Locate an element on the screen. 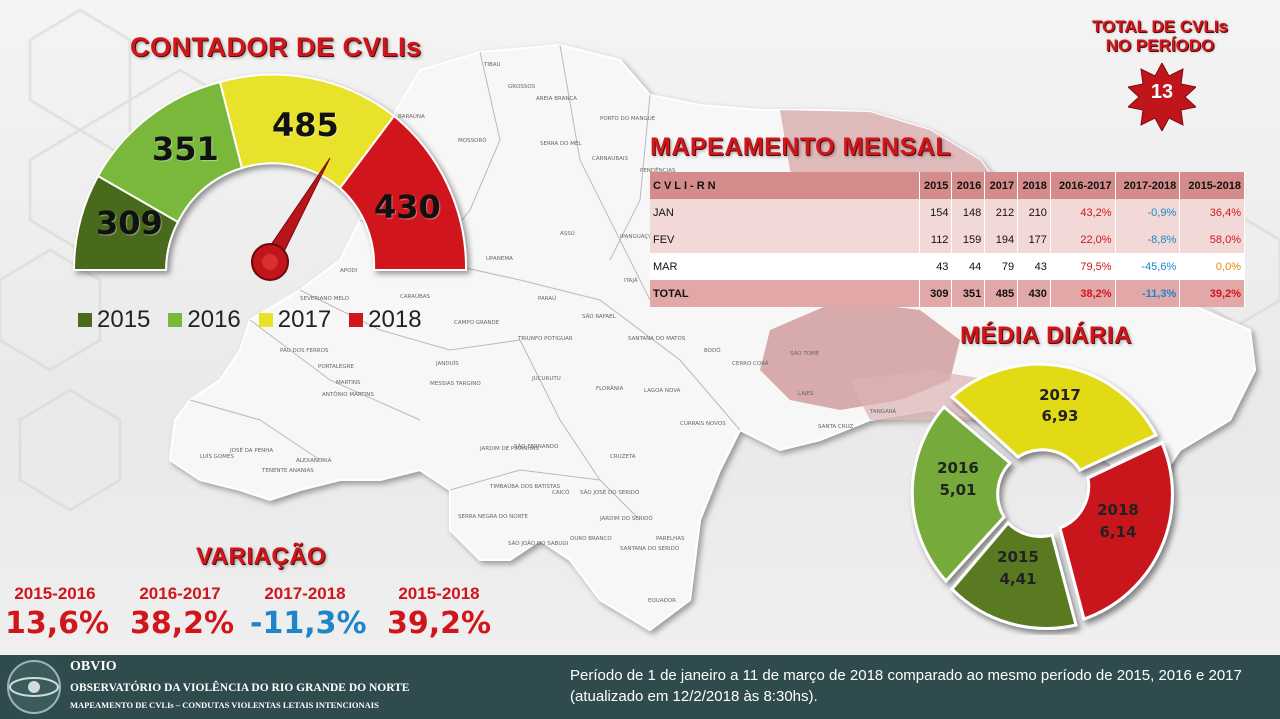  table-header: 2015 is located at coordinates (936, 185).